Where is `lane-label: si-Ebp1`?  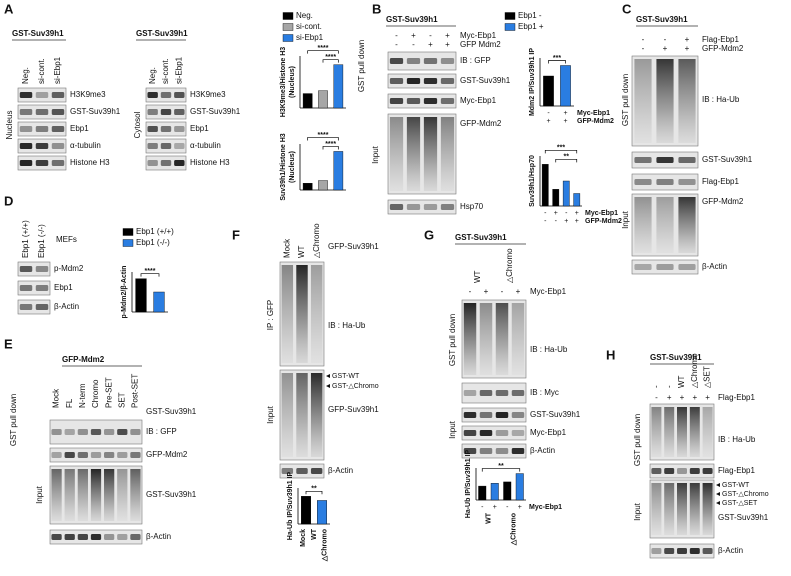
lane-label: si-Ebp1 is located at coordinates (178, 70).